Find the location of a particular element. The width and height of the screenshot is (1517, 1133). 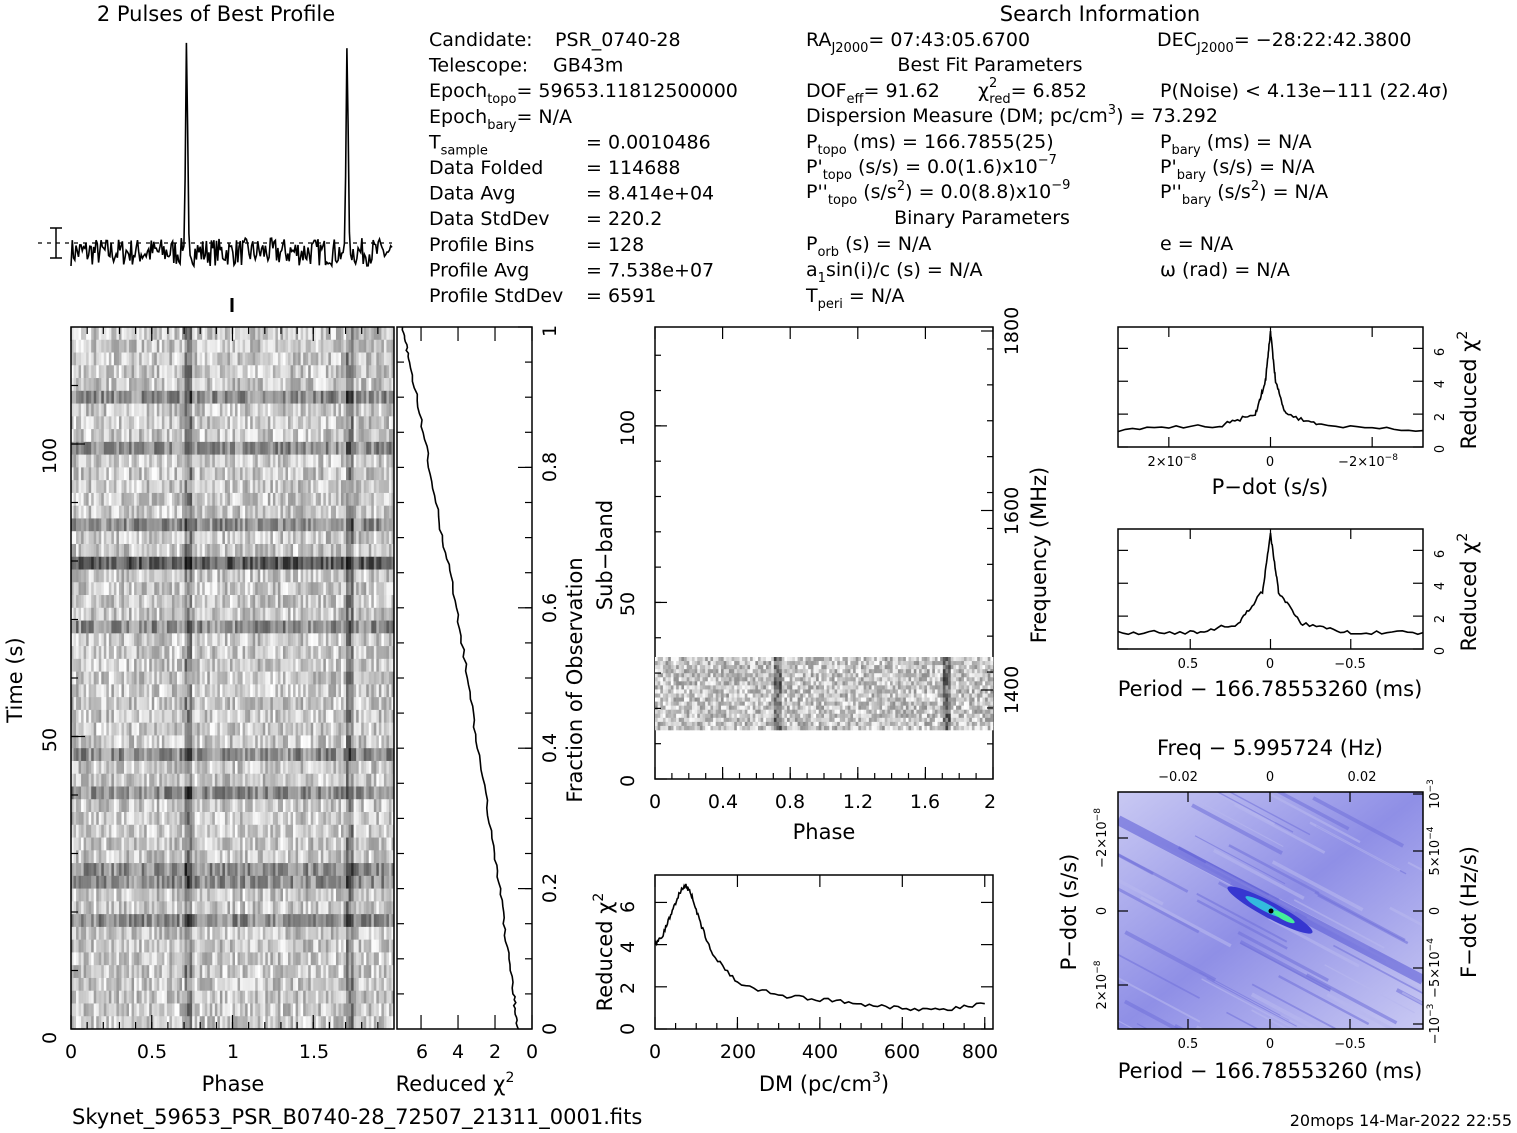

frequency-axis-label: Frequency (MHz) is located at coordinates (1039, 555).